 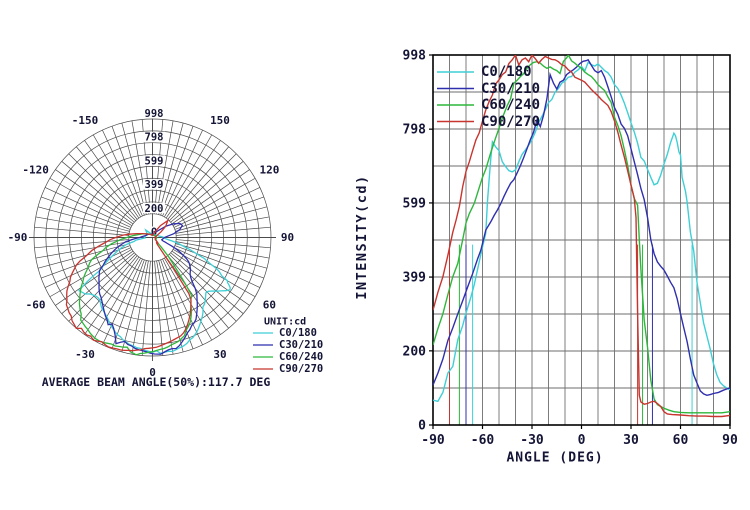 What do you see at coordinates (506, 72) in the screenshot?
I see `legend-label-c0-180: C0/180` at bounding box center [506, 72].